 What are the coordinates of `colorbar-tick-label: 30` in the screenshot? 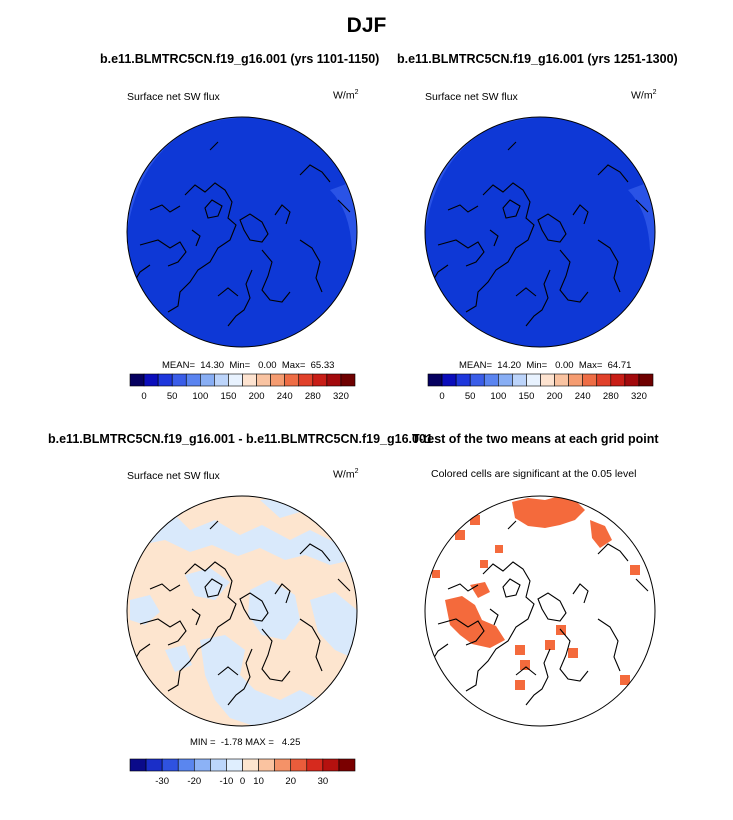 It's located at (323, 781).